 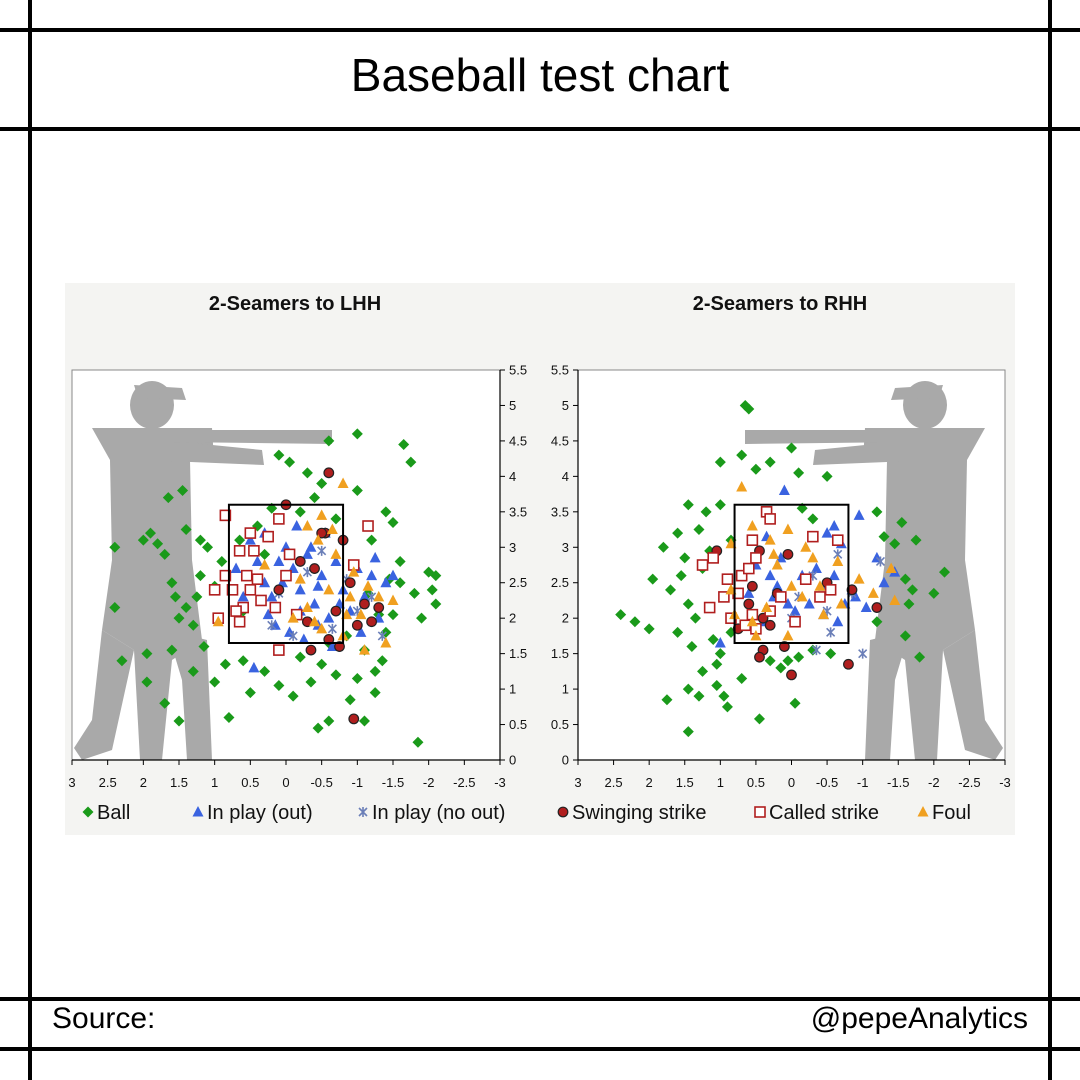 What do you see at coordinates (560, 653) in the screenshot?
I see `y-tick-label: 1.5` at bounding box center [560, 653].